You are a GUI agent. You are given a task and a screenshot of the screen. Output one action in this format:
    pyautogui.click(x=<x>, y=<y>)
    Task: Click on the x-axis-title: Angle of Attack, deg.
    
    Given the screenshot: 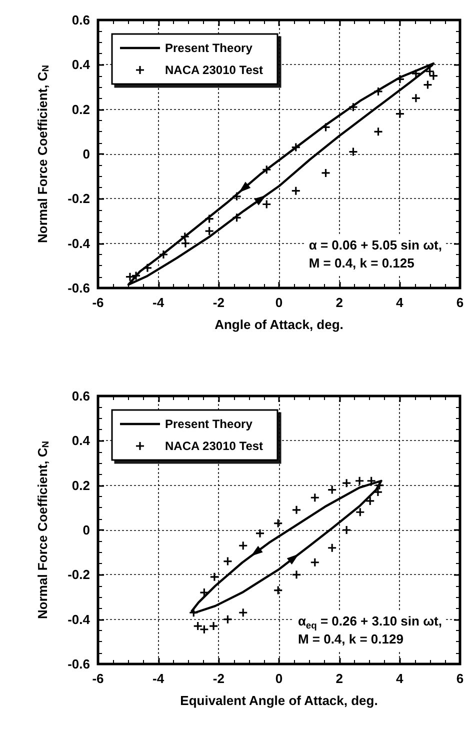 What is the action you would take?
    pyautogui.click(x=279, y=324)
    